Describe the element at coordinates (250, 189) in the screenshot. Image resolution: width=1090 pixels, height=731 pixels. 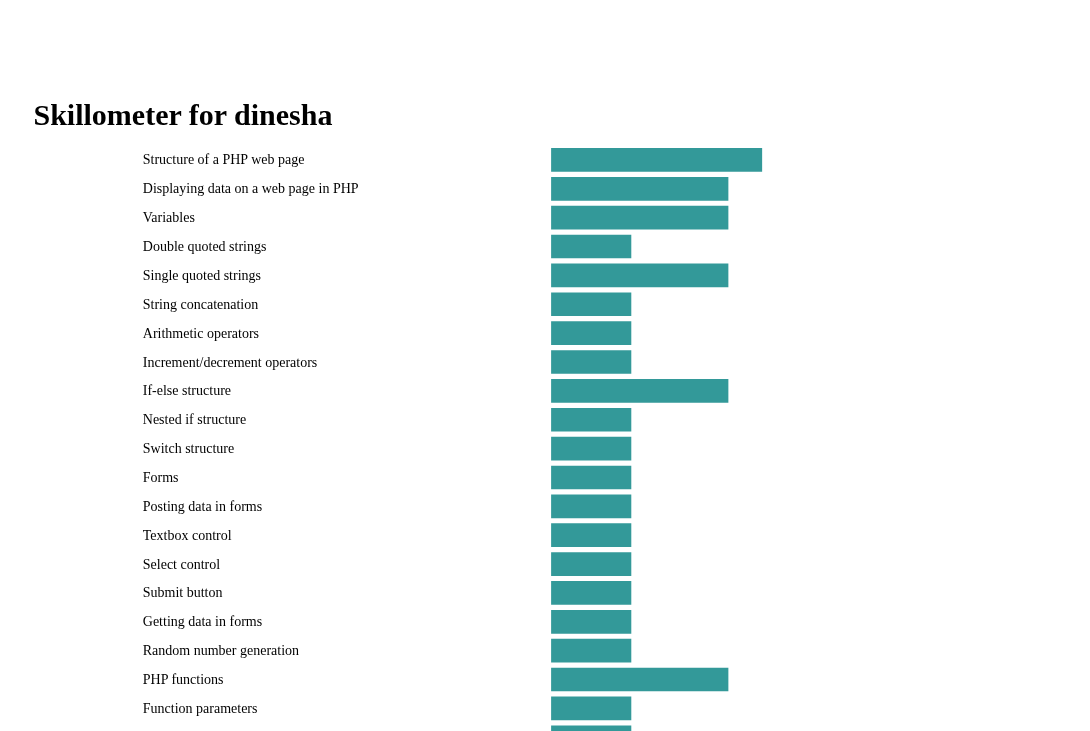
I see `y-tick-label: Displaying data on a web page in PHP` at that location.